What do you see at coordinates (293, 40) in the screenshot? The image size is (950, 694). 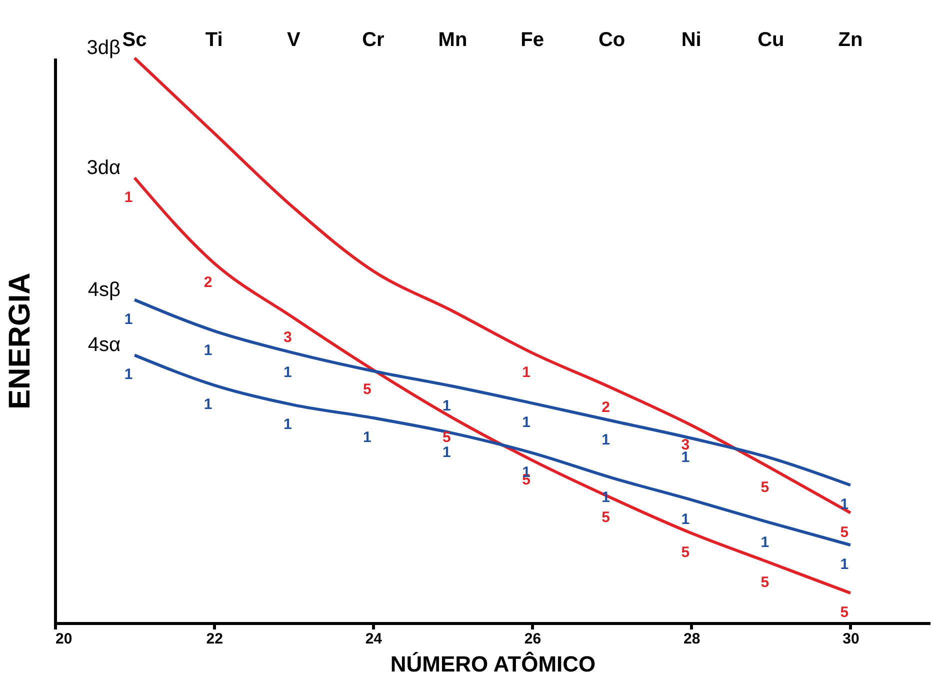 I see `text: V` at bounding box center [293, 40].